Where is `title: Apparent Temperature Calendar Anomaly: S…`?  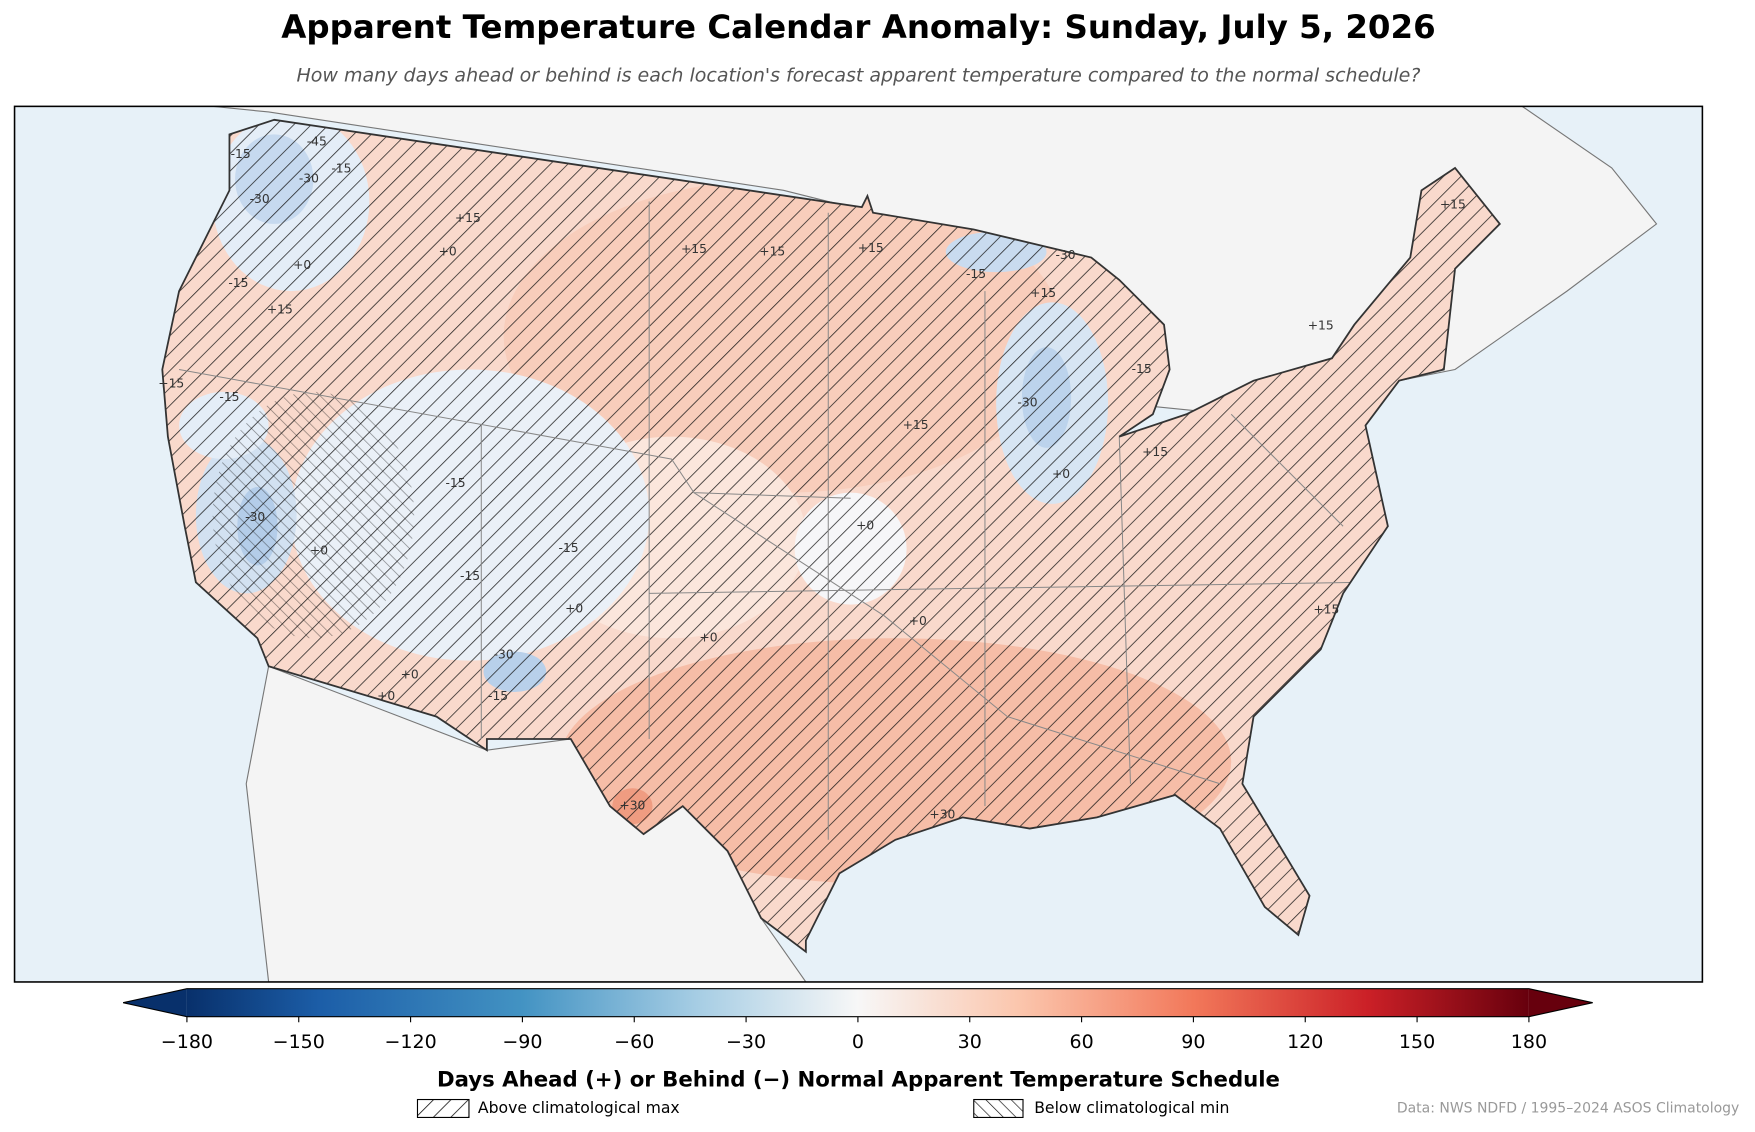
title: Apparent Temperature Calendar Anomaly: S… is located at coordinates (858, 27).